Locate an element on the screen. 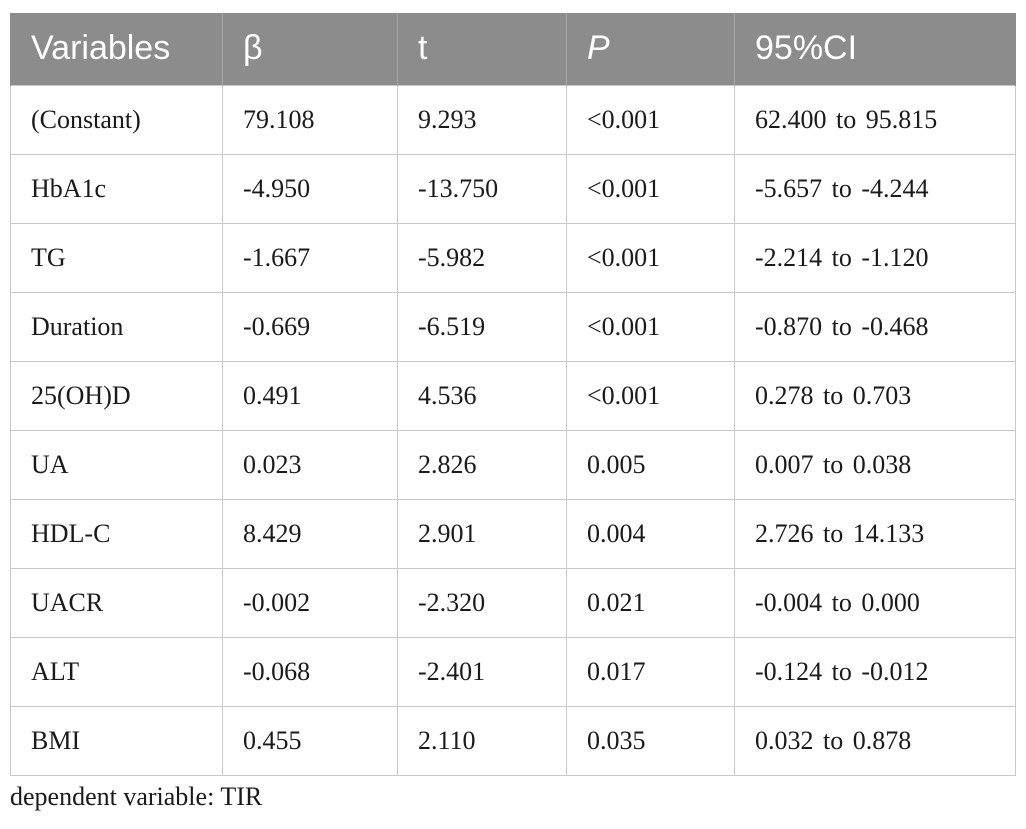 The height and width of the screenshot is (829, 1026). header-variables: Variables is located at coordinates (116, 49).